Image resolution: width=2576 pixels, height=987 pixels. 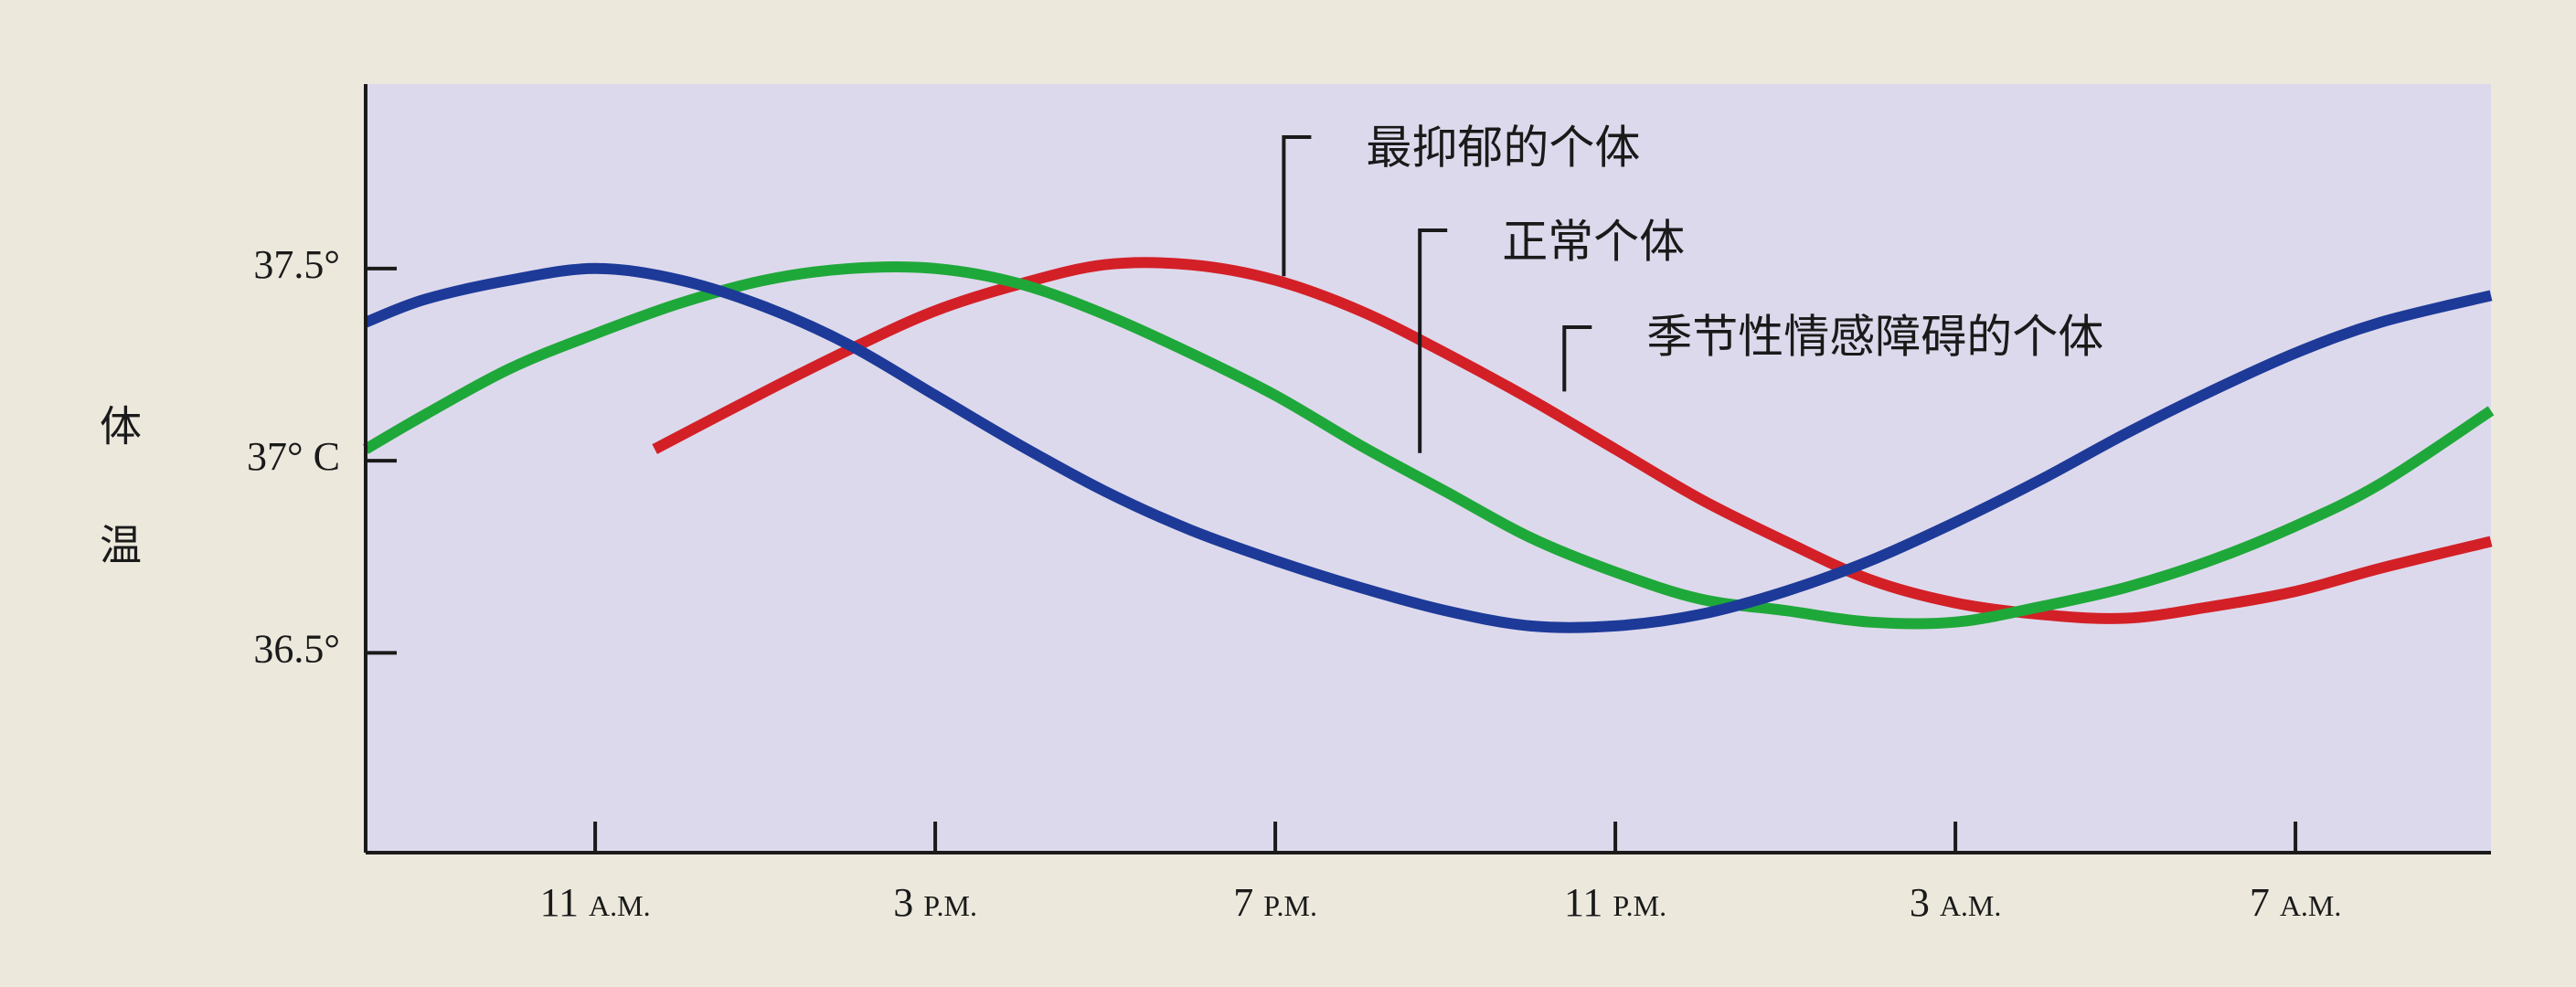 I want to click on annotation-label-1: 最抑郁的个体, so click(x=1503, y=148).